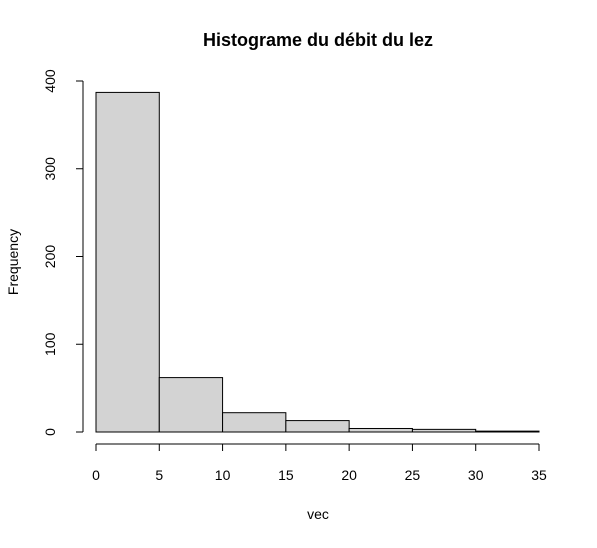 Image resolution: width=597 pixels, height=548 pixels. Describe the element at coordinates (96, 475) in the screenshot. I see `x-tick-label: 0` at that location.